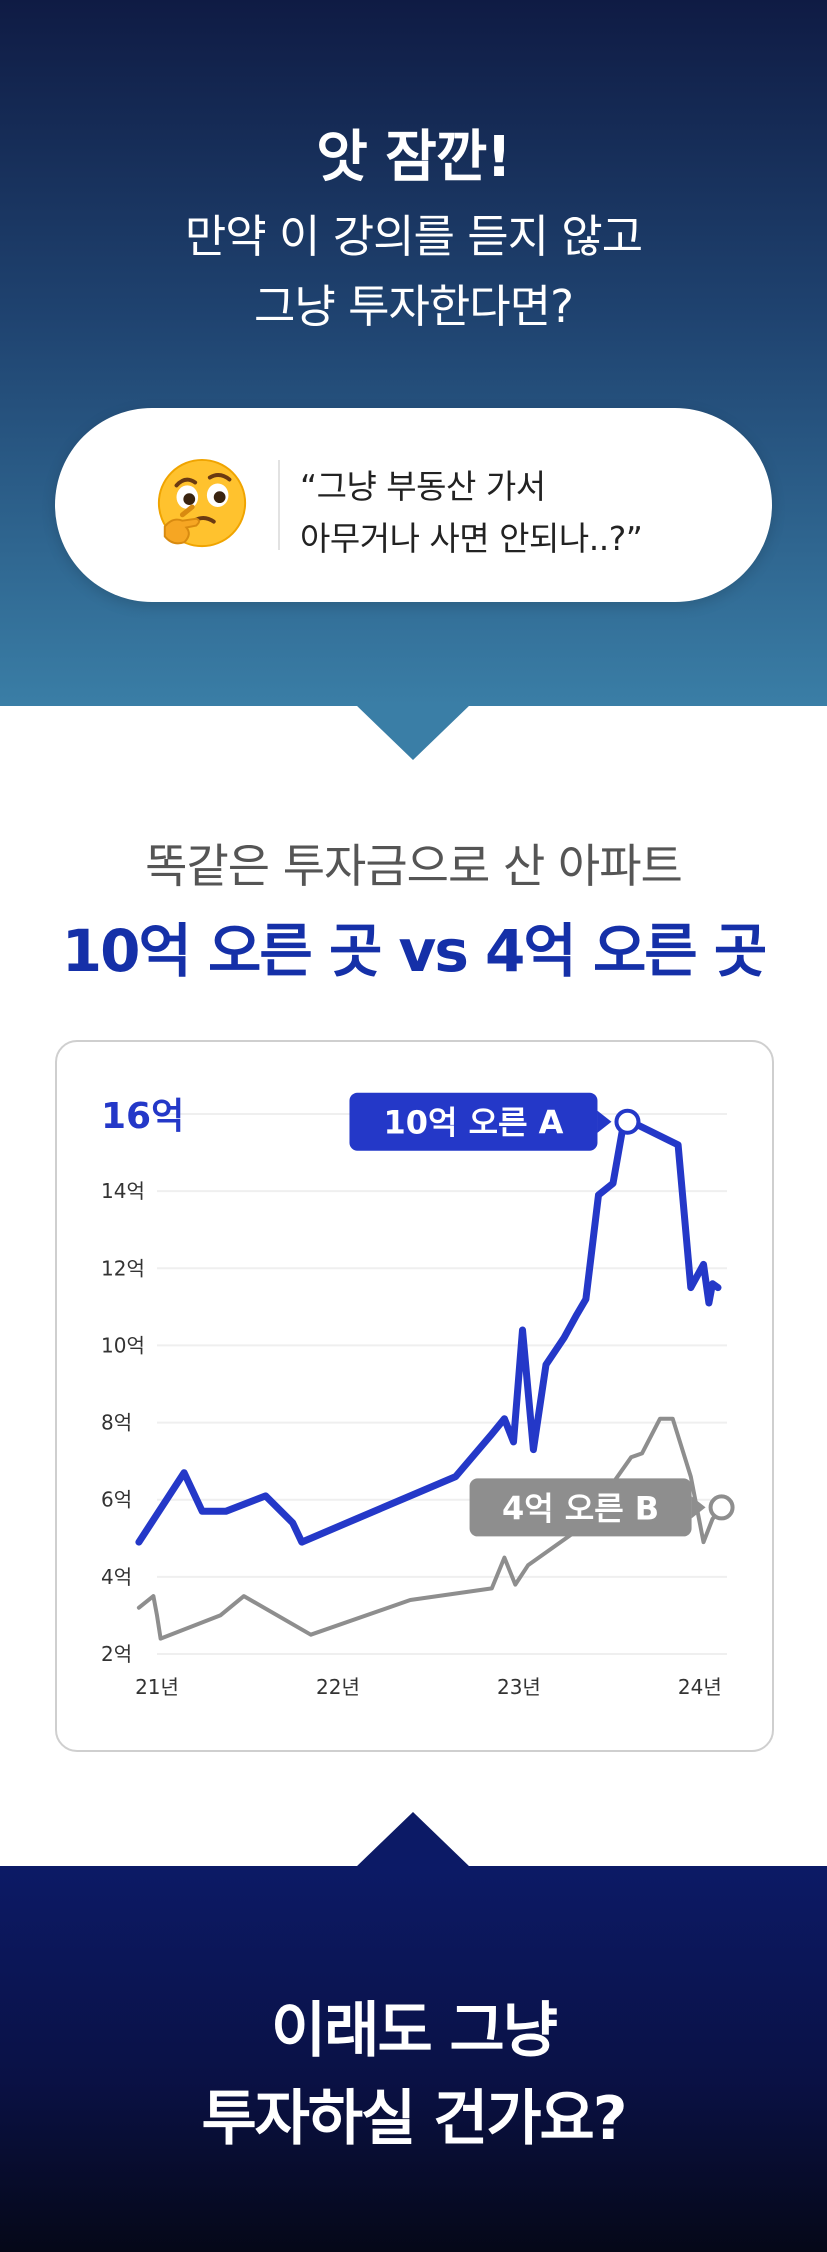  What do you see at coordinates (414, 866) in the screenshot?
I see `headline-line1: 똑같은 투자금으로 산 아파트` at bounding box center [414, 866].